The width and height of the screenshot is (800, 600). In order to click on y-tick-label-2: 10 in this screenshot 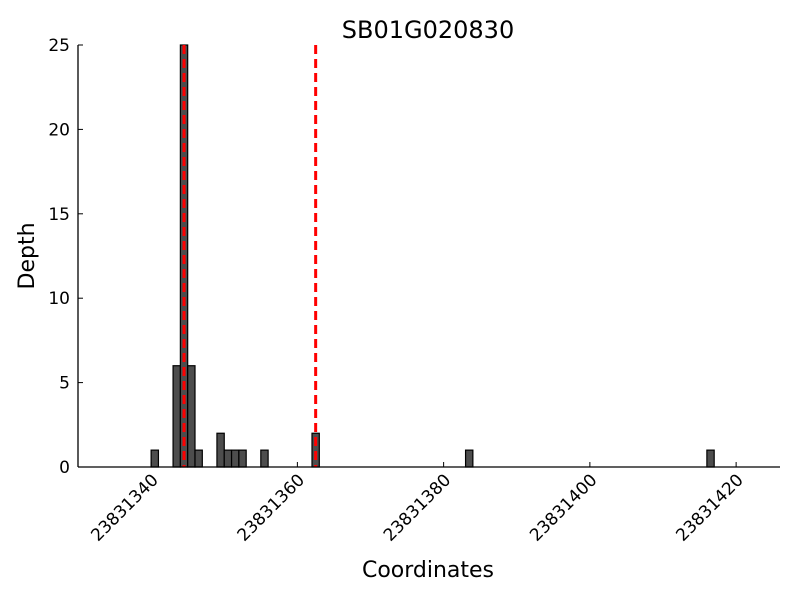, I will do `click(59, 299)`.